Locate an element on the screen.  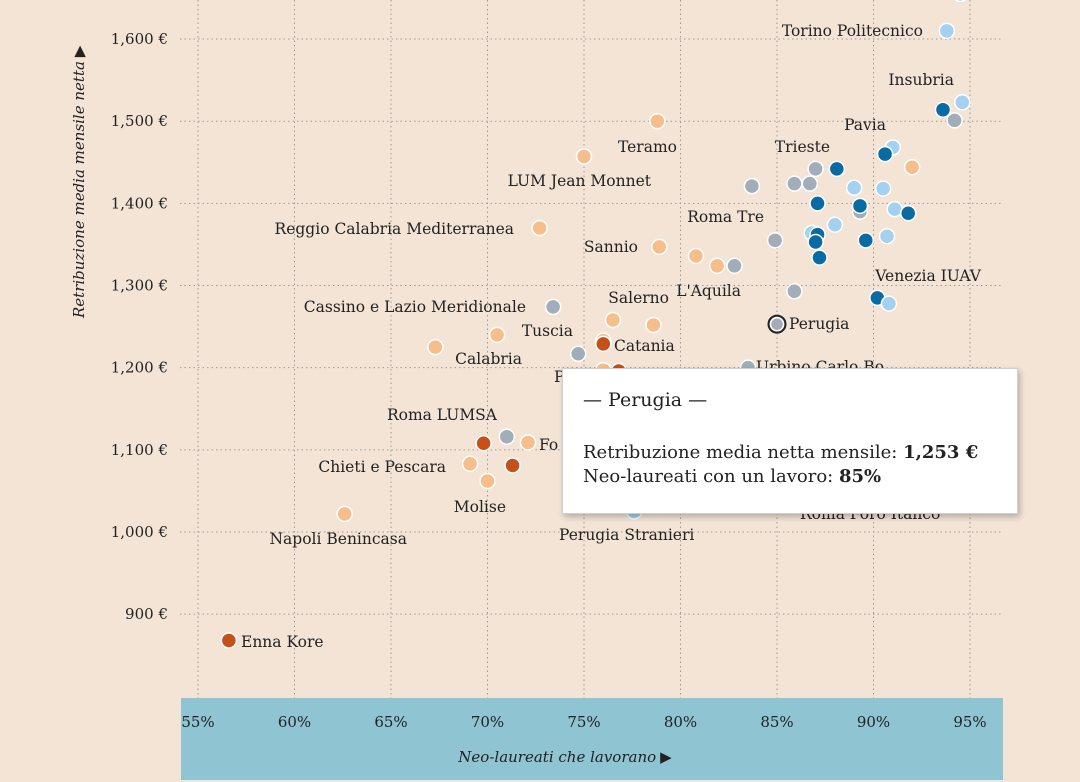
point-label: Calabria is located at coordinates (488, 359).